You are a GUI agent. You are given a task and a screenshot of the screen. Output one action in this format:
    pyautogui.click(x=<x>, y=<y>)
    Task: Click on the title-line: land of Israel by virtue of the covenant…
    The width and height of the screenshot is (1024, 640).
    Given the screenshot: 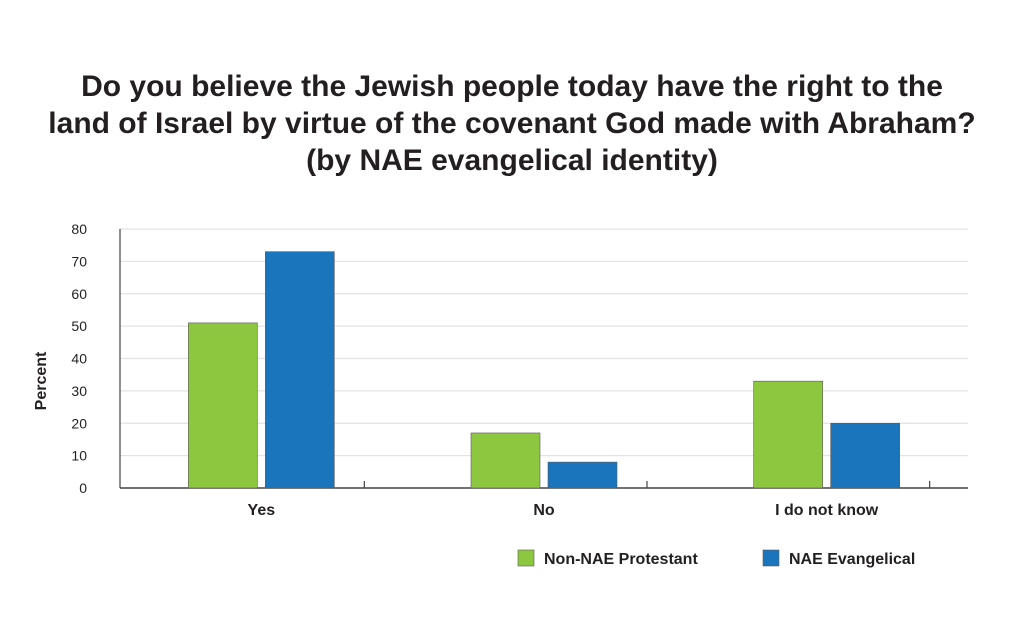 What is the action you would take?
    pyautogui.click(x=512, y=123)
    